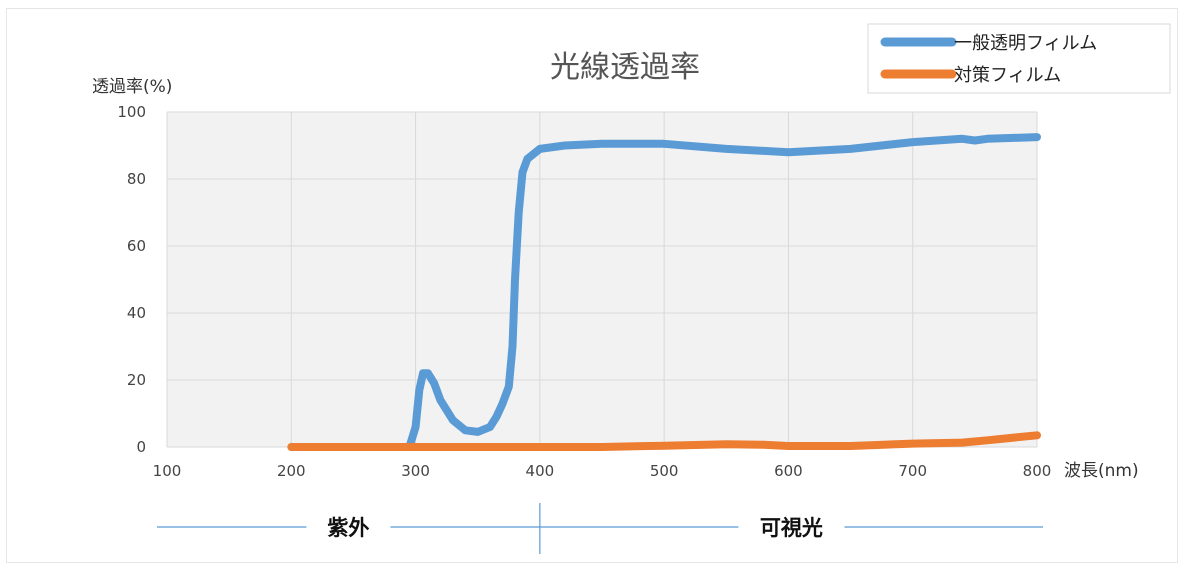 This screenshot has width=1185, height=569. I want to click on y-tick-label: 80, so click(136, 179).